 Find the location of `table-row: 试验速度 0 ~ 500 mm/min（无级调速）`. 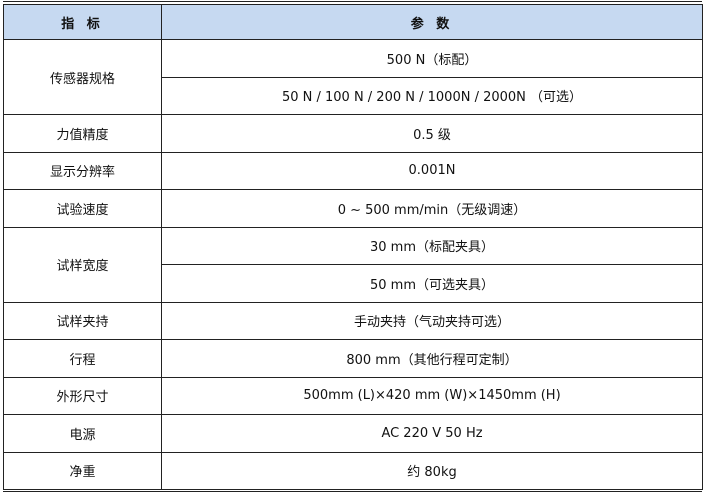

table-row: 试验速度 0 ~ 500 mm/min（无级调速） is located at coordinates (353, 208).